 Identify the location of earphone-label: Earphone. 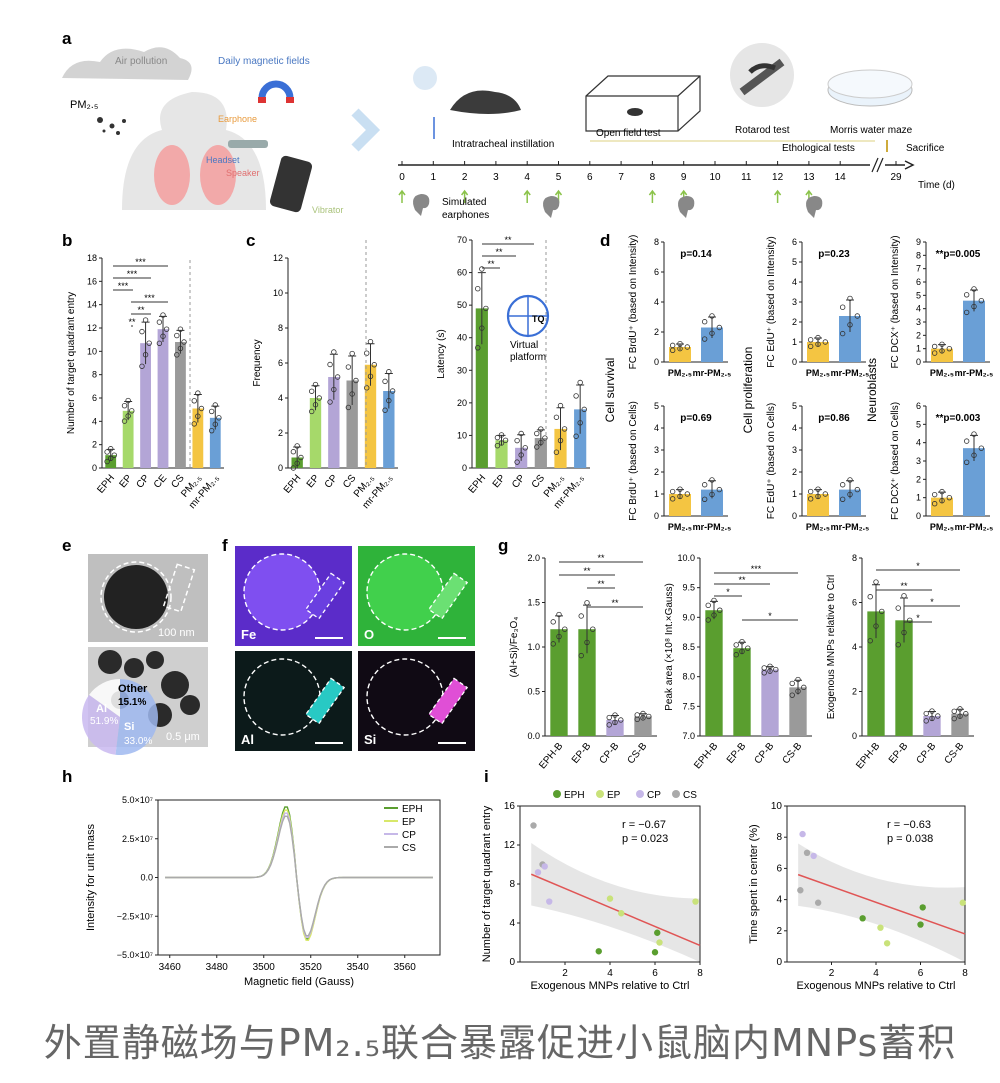
(237, 119).